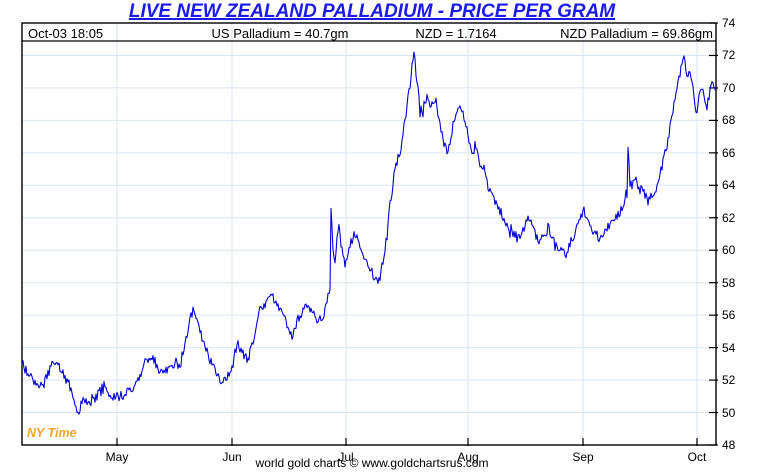  What do you see at coordinates (697, 457) in the screenshot?
I see `x-axis-tick-label: Oct` at bounding box center [697, 457].